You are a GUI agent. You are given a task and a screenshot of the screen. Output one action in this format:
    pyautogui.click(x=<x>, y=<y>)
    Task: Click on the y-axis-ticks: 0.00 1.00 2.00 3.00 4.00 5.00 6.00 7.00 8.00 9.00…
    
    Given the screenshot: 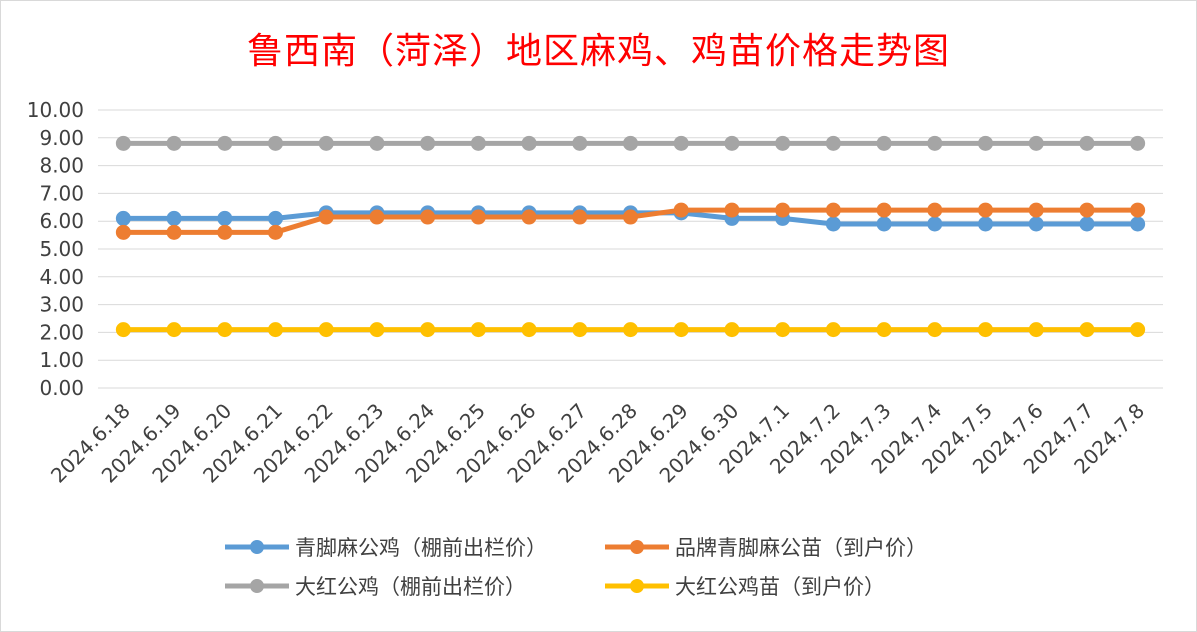 What is the action you would take?
    pyautogui.click(x=55, y=249)
    